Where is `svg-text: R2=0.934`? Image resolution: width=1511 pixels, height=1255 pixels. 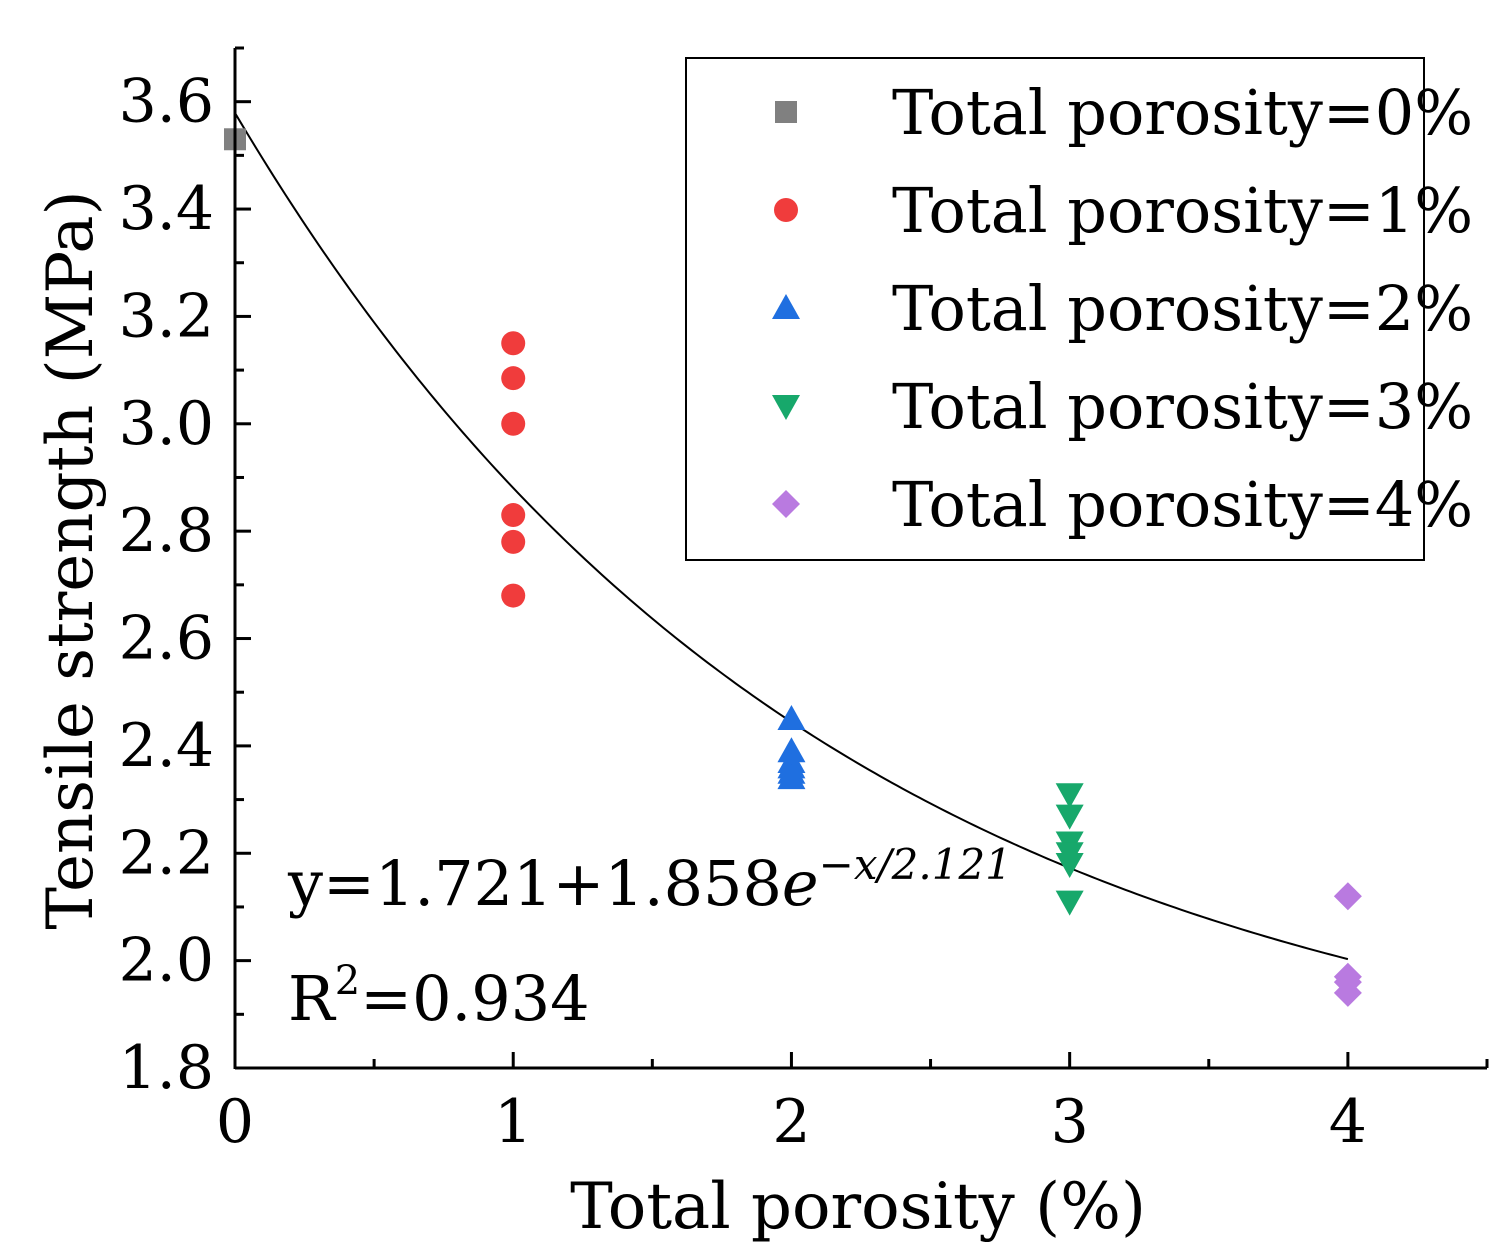
svg-text: R2=0.934 is located at coordinates (439, 996).